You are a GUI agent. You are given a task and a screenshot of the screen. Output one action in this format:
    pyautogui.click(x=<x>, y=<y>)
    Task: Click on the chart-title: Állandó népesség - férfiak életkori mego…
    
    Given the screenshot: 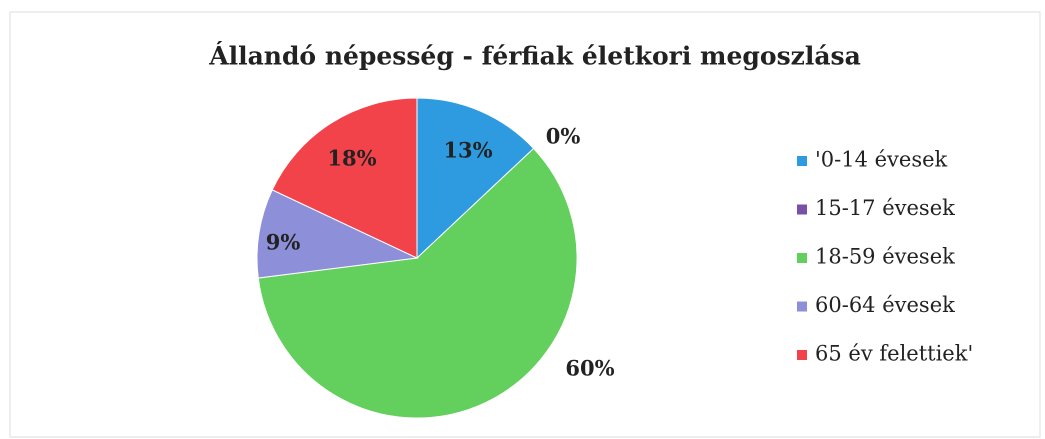 What is the action you would take?
    pyautogui.click(x=534, y=56)
    